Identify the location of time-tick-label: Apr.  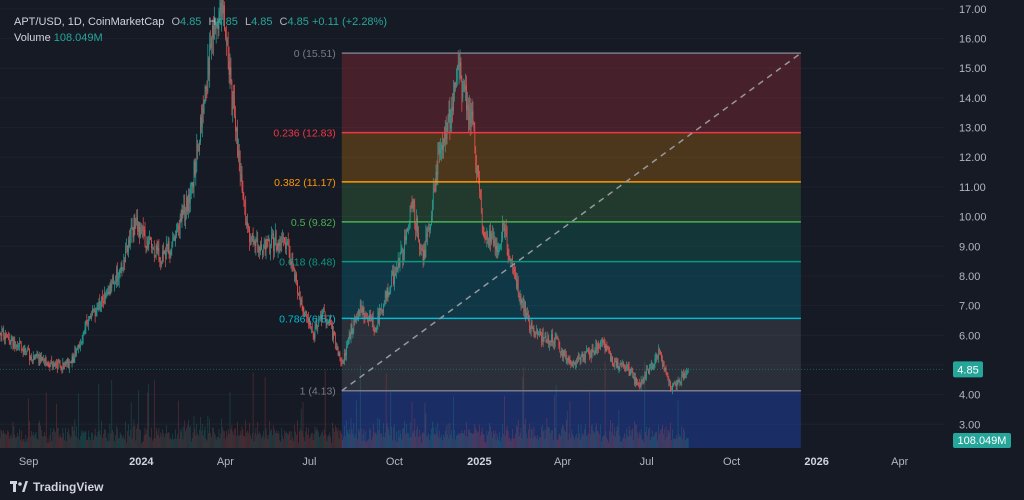
(562, 462).